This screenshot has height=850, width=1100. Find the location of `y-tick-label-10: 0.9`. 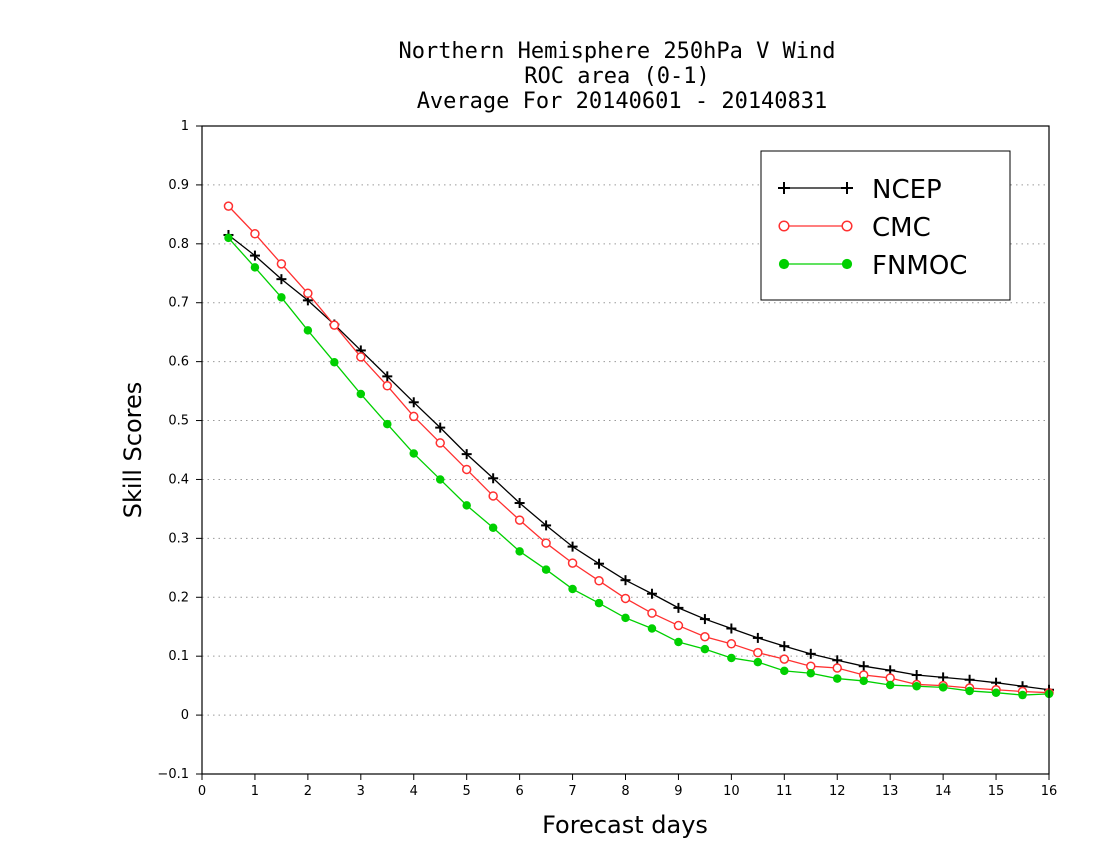

y-tick-label-10: 0.9 is located at coordinates (178, 185).